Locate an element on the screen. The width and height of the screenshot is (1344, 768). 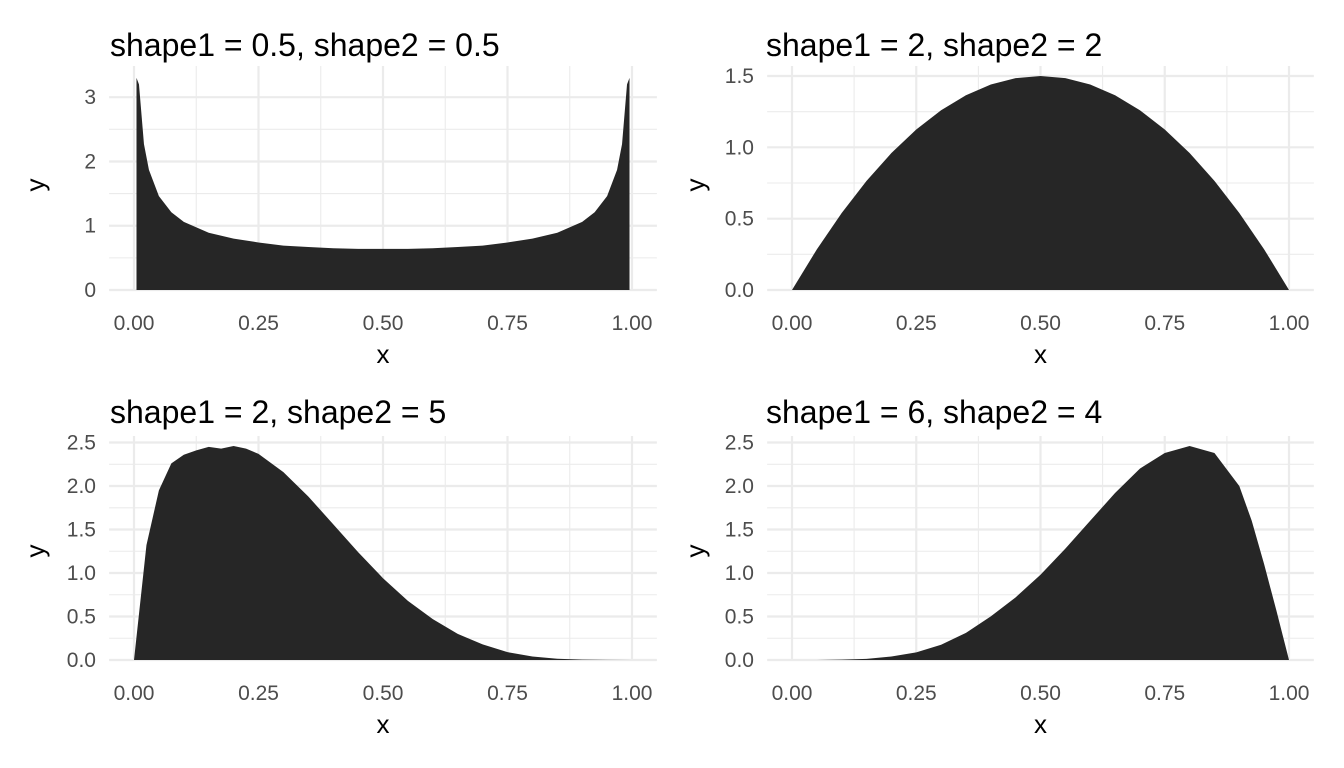
panel-title: shape1 = 0.5, shape2 = 0.5 is located at coordinates (305, 45).